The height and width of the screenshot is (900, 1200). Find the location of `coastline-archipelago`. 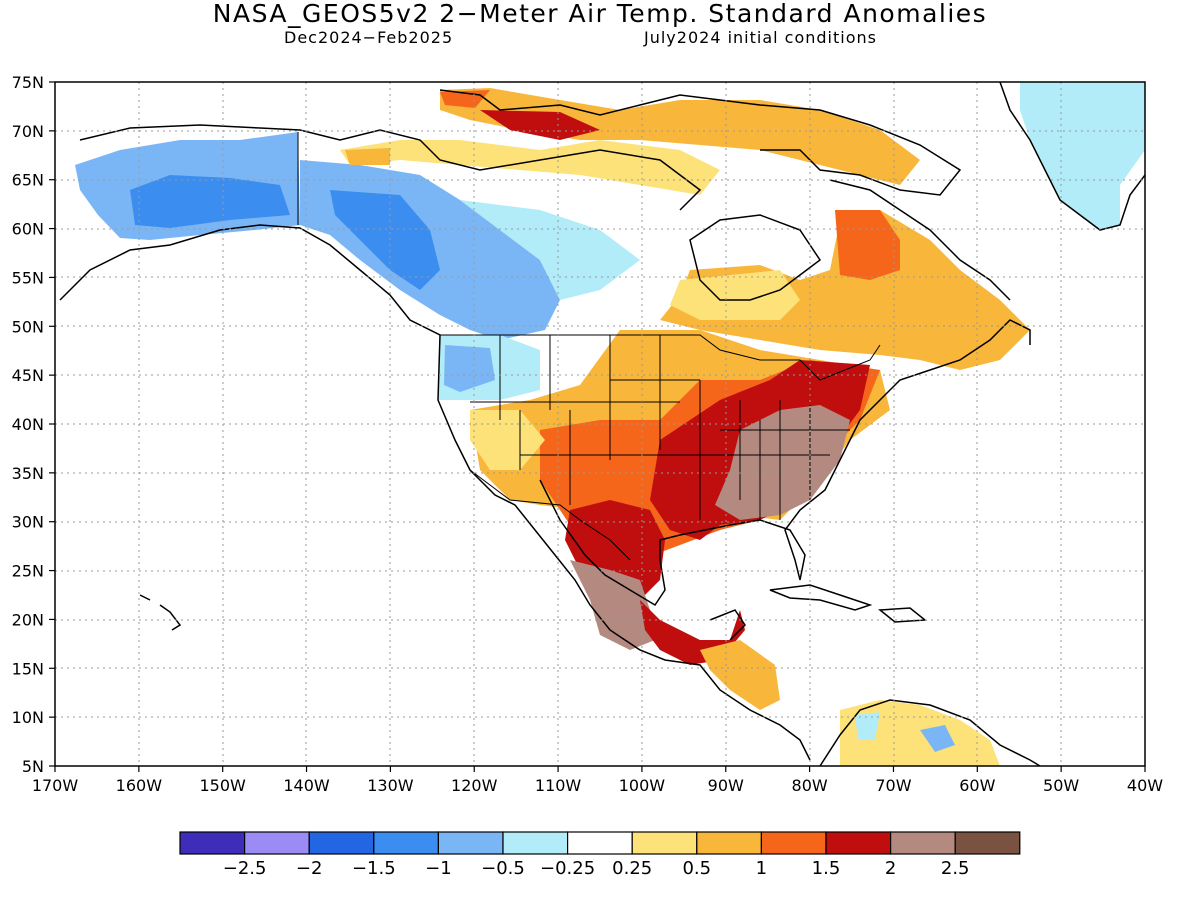

coastline-archipelago is located at coordinates (700, 142).